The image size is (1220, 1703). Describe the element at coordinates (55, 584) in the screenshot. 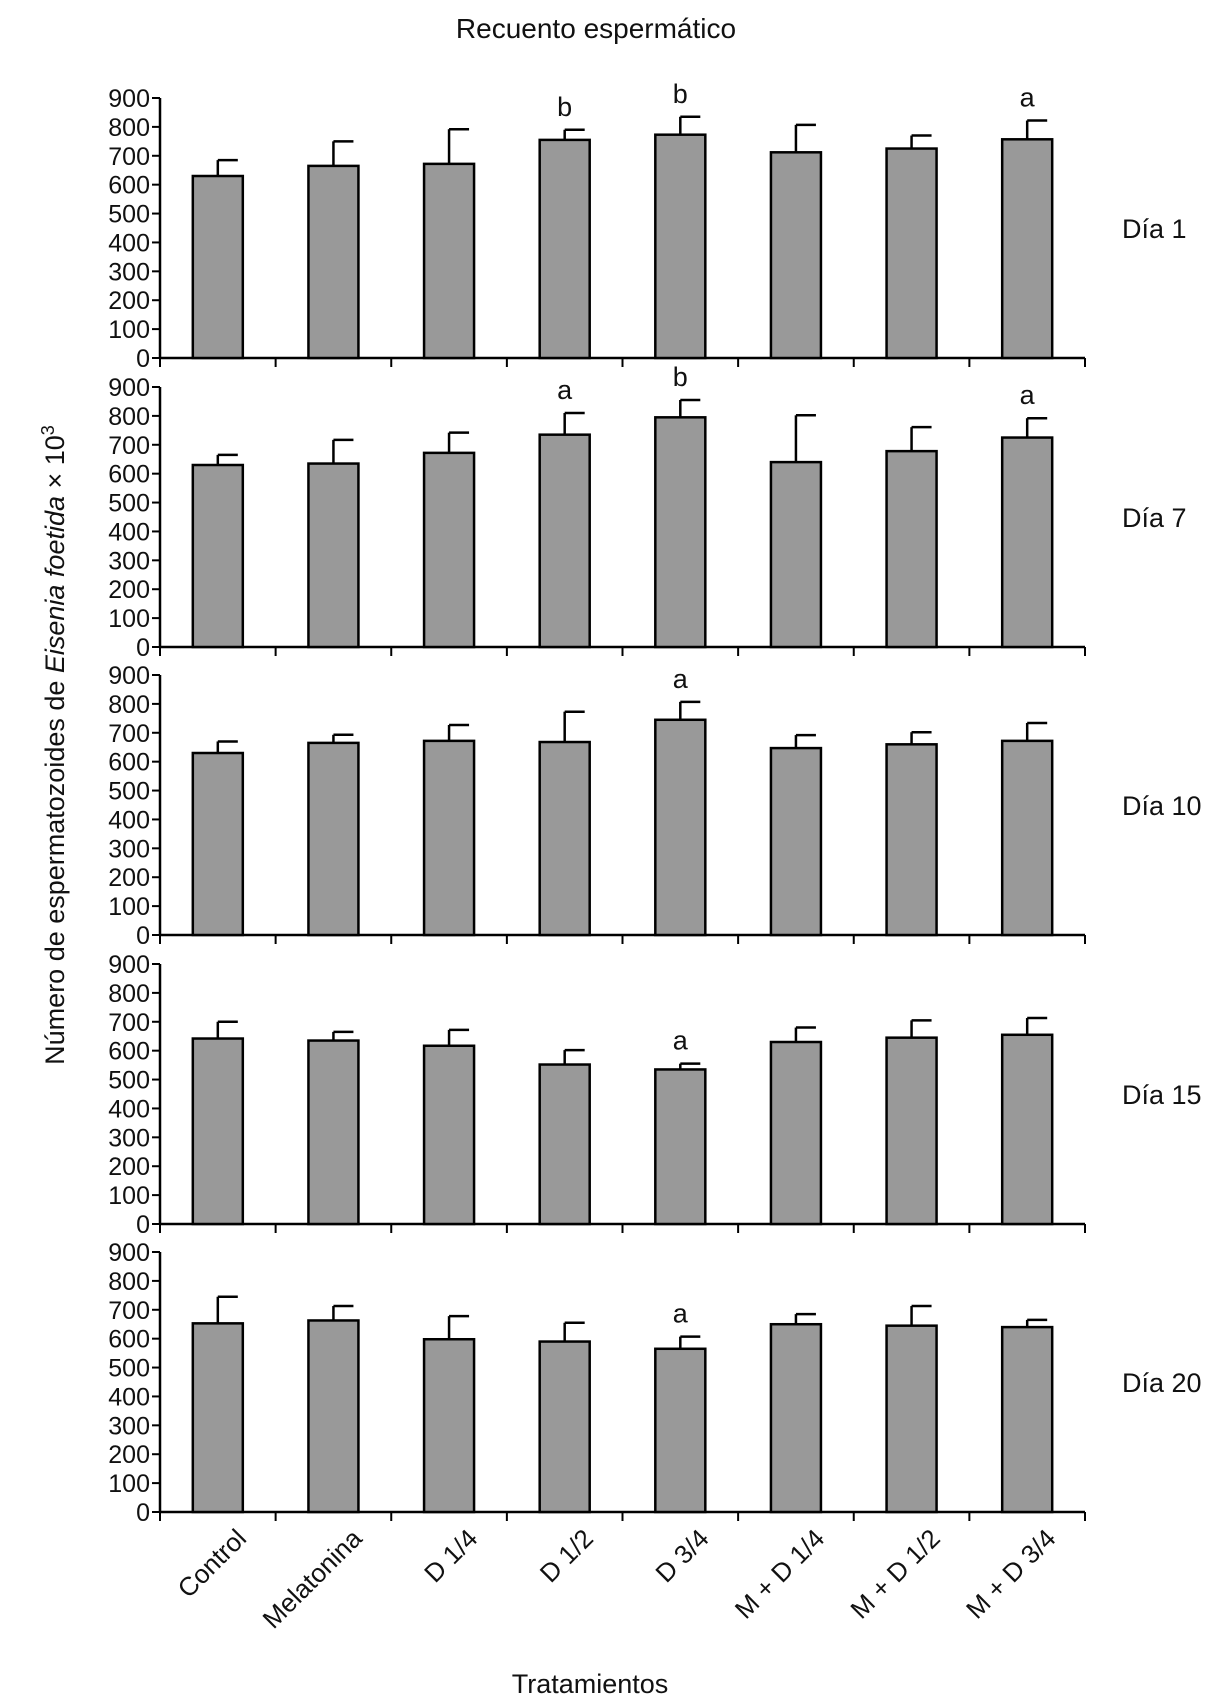

I see `y-axis-title-italic: Eisenia foetida` at that location.